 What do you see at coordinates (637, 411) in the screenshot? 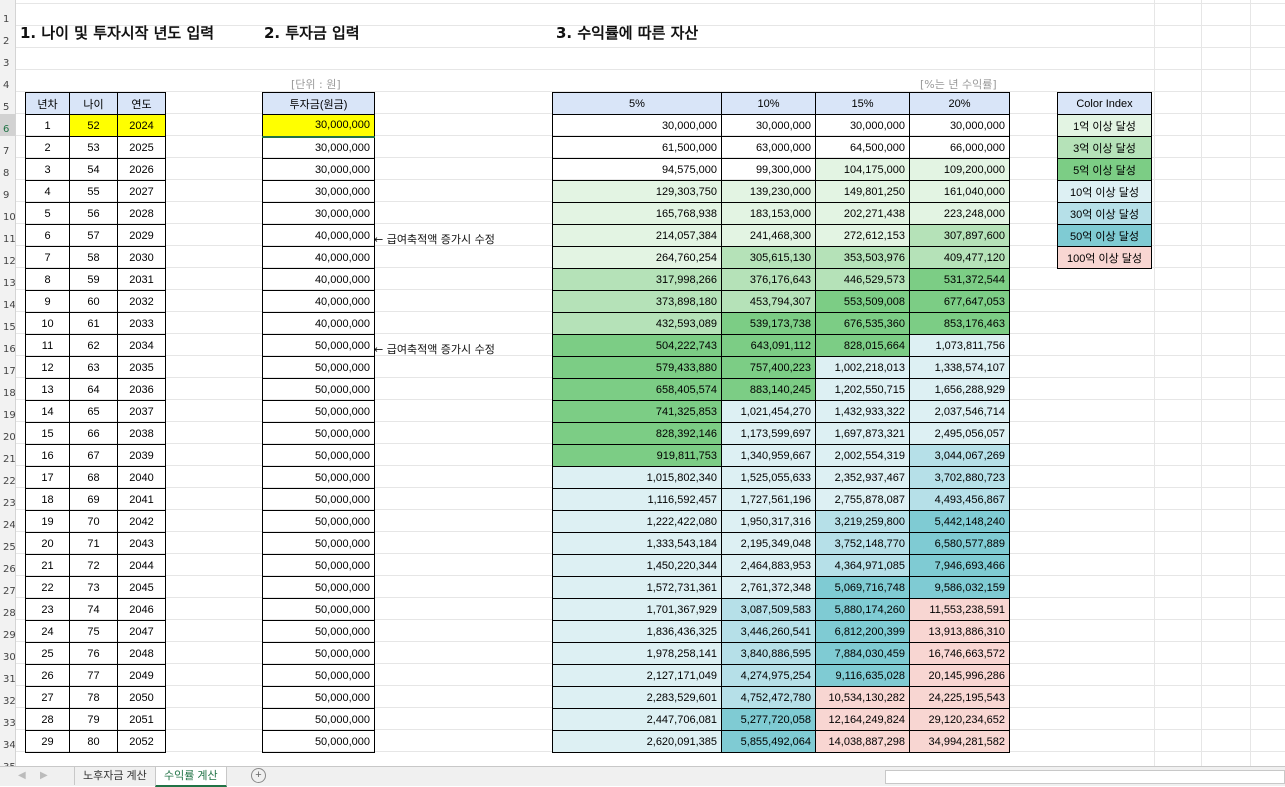
I see `asset-cell: 741,325,853` at bounding box center [637, 411].